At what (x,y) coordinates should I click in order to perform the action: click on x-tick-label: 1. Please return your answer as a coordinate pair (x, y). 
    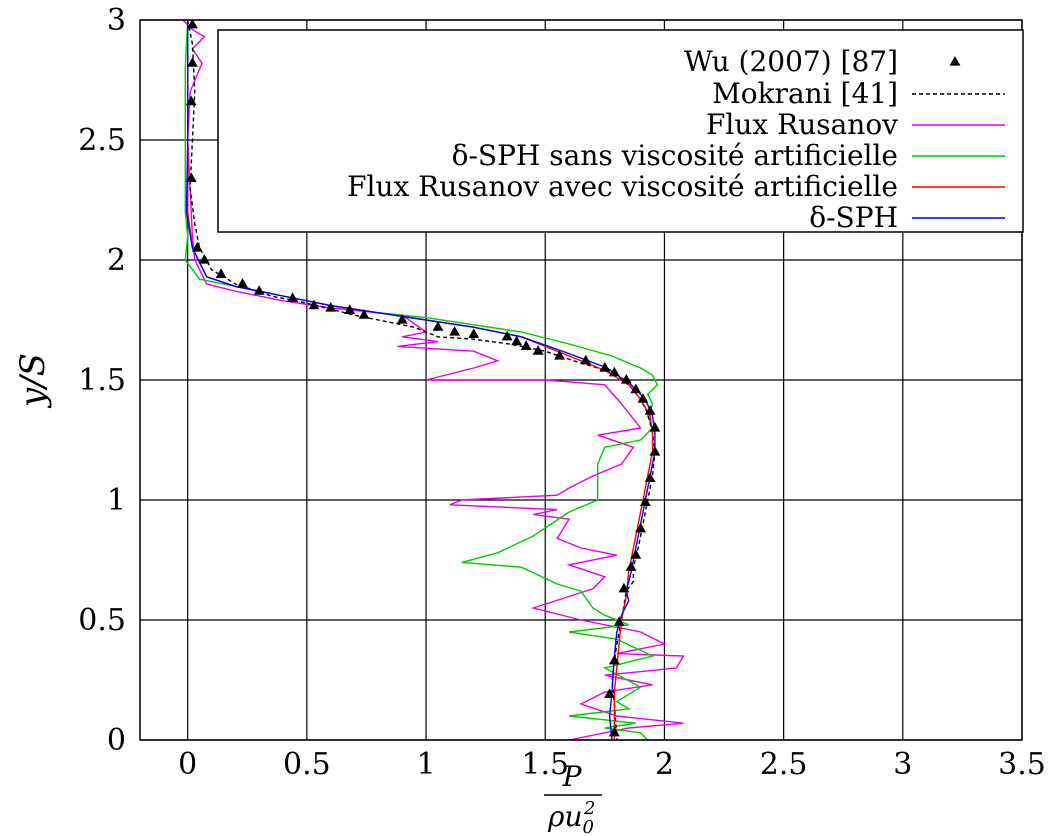
    Looking at the image, I should click on (426, 764).